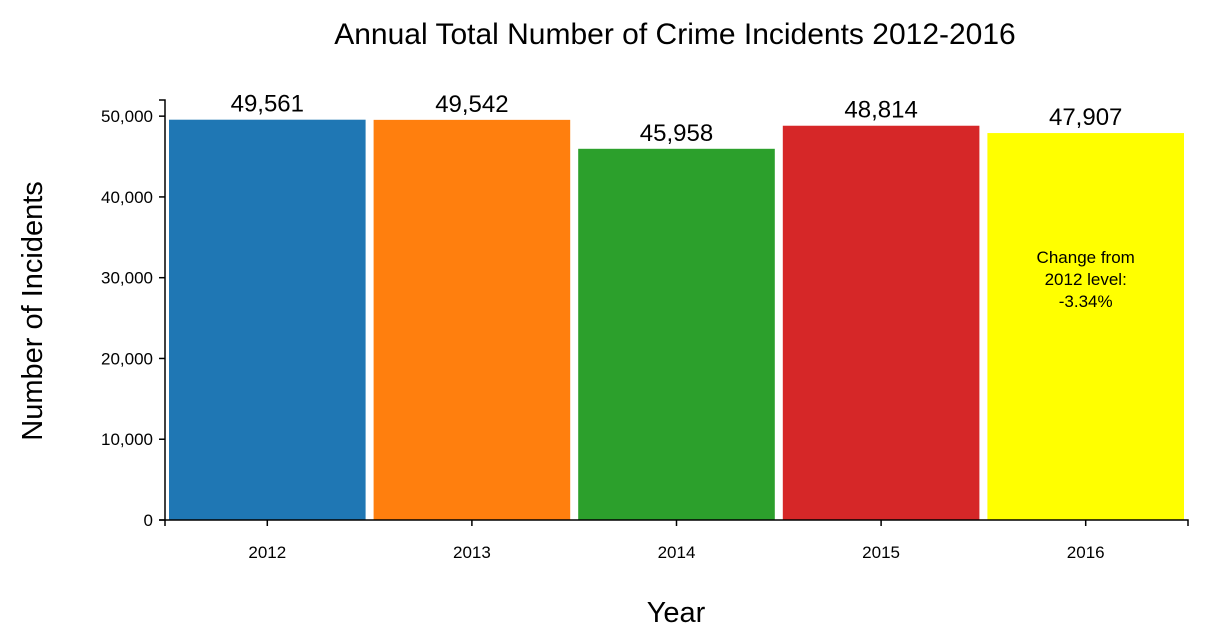 This screenshot has width=1208, height=640. What do you see at coordinates (676, 540) in the screenshot?
I see `x-axis: 2012 2013 2014 2015 2016` at bounding box center [676, 540].